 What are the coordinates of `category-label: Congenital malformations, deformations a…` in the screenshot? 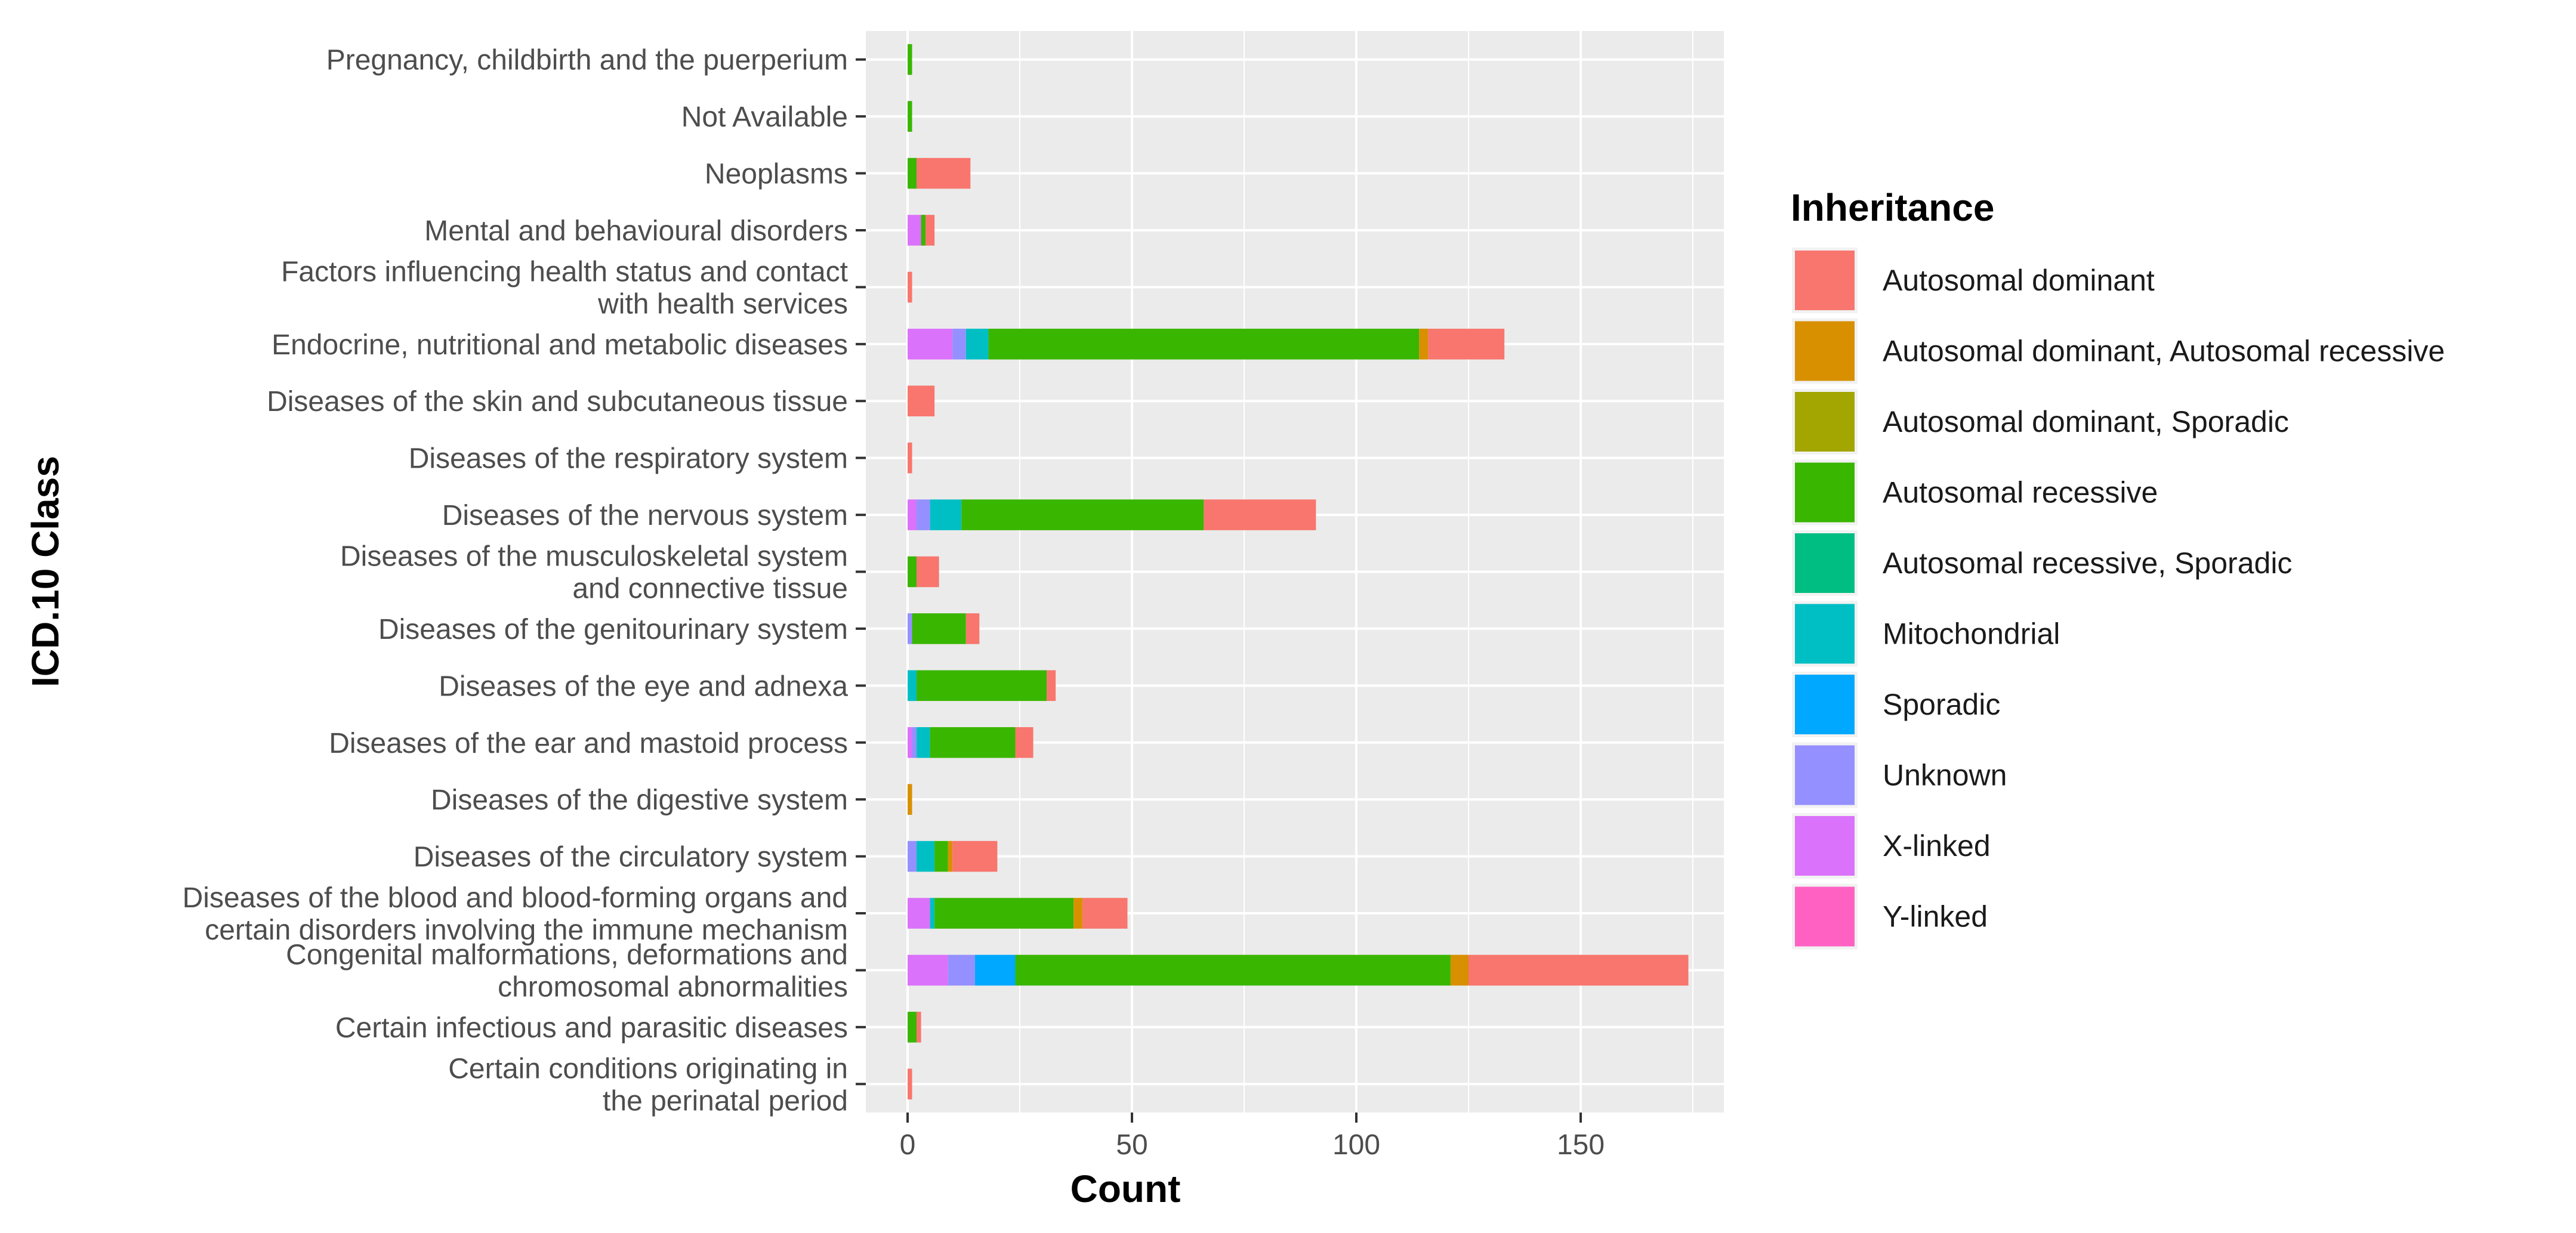 It's located at (567, 971).